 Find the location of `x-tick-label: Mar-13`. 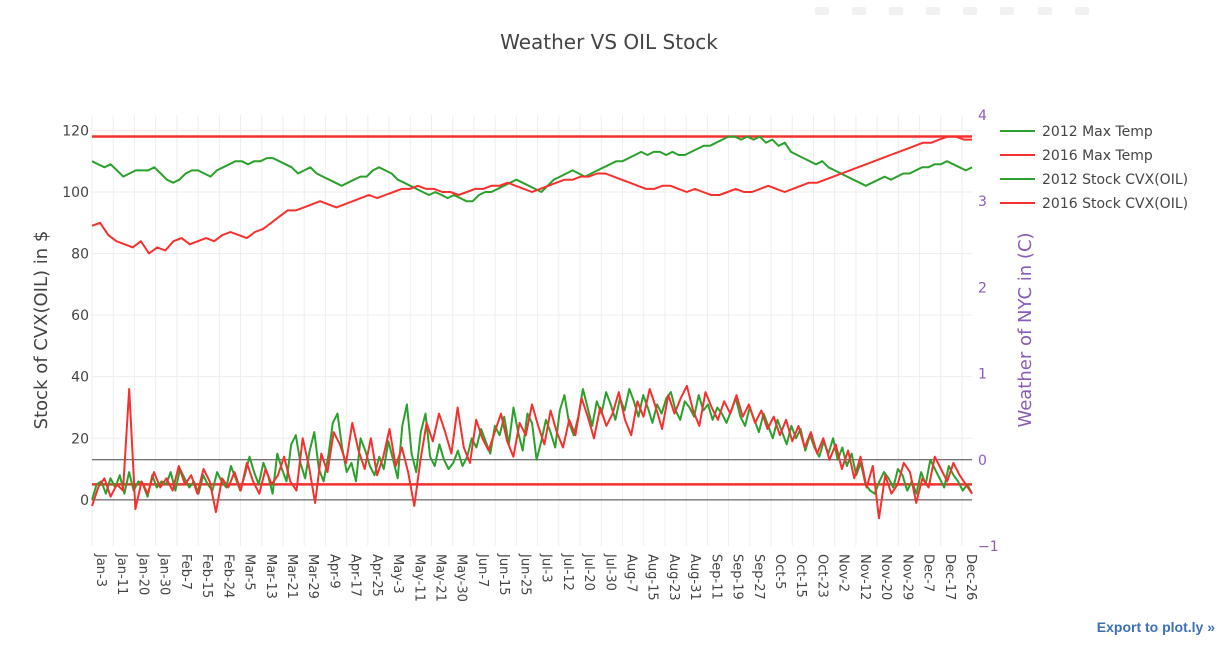

x-tick-label: Mar-13 is located at coordinates (270, 576).